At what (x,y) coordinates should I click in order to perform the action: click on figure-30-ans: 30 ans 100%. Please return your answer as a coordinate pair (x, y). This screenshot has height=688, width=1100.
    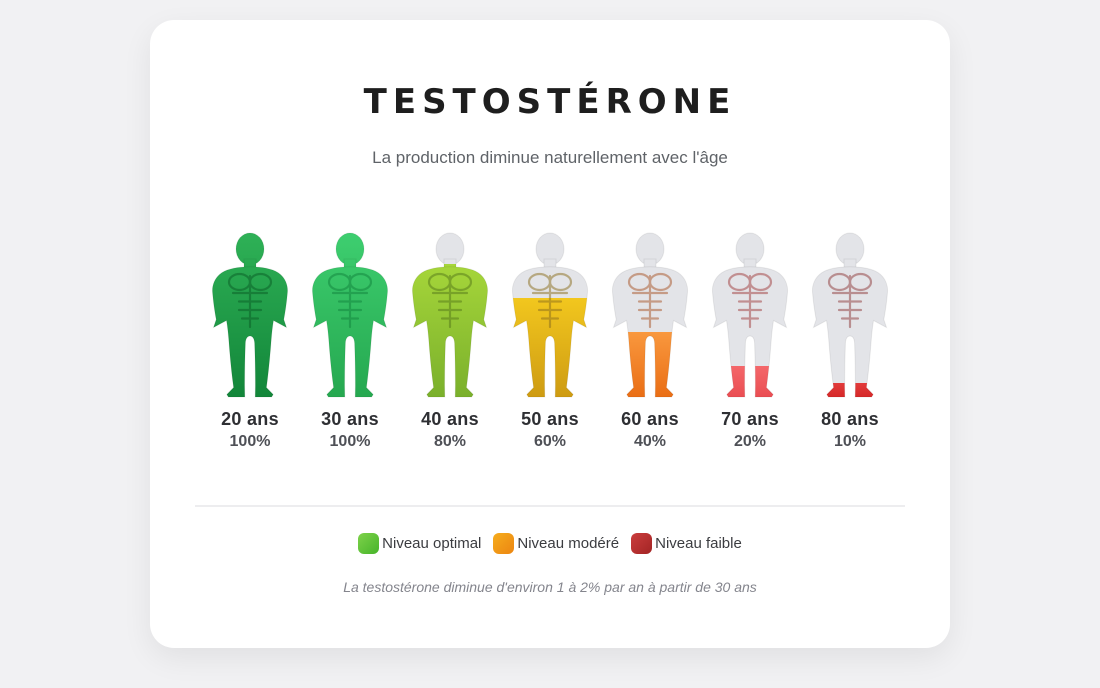
    Looking at the image, I should click on (350, 340).